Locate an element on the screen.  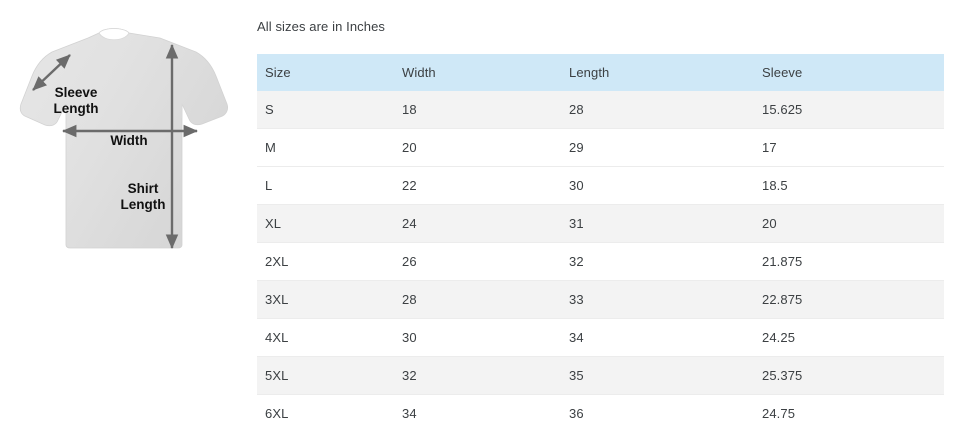
cell-width: 22 is located at coordinates (477, 185).